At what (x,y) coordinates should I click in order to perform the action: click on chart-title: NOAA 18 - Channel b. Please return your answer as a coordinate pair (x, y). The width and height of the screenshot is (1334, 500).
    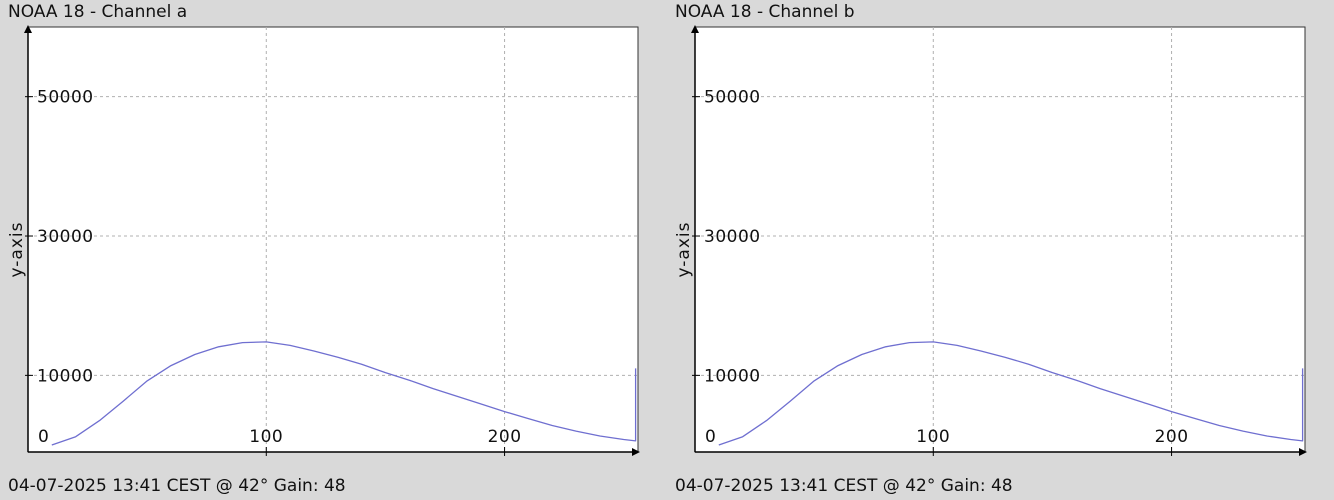
    Looking at the image, I should click on (765, 12).